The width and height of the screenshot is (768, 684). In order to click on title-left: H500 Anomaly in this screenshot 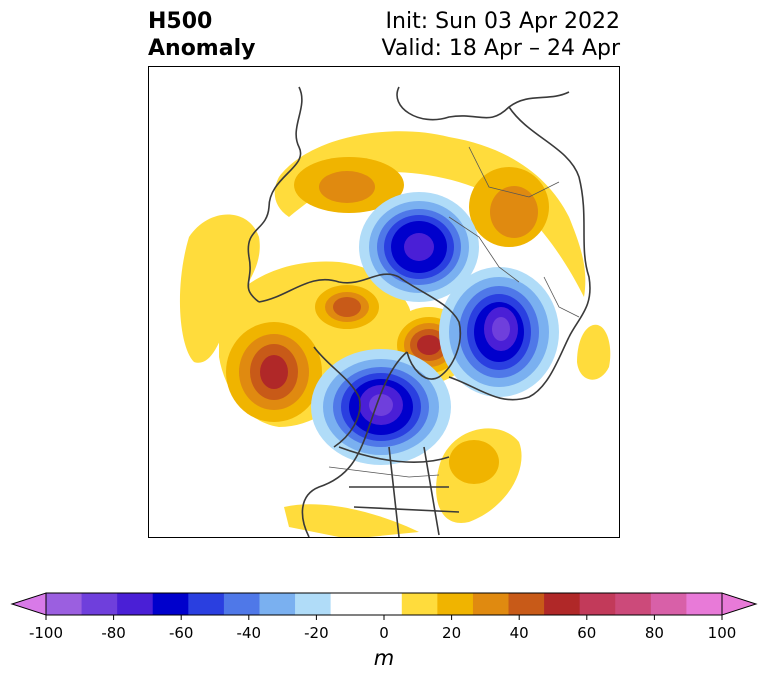, I will do `click(201, 35)`.